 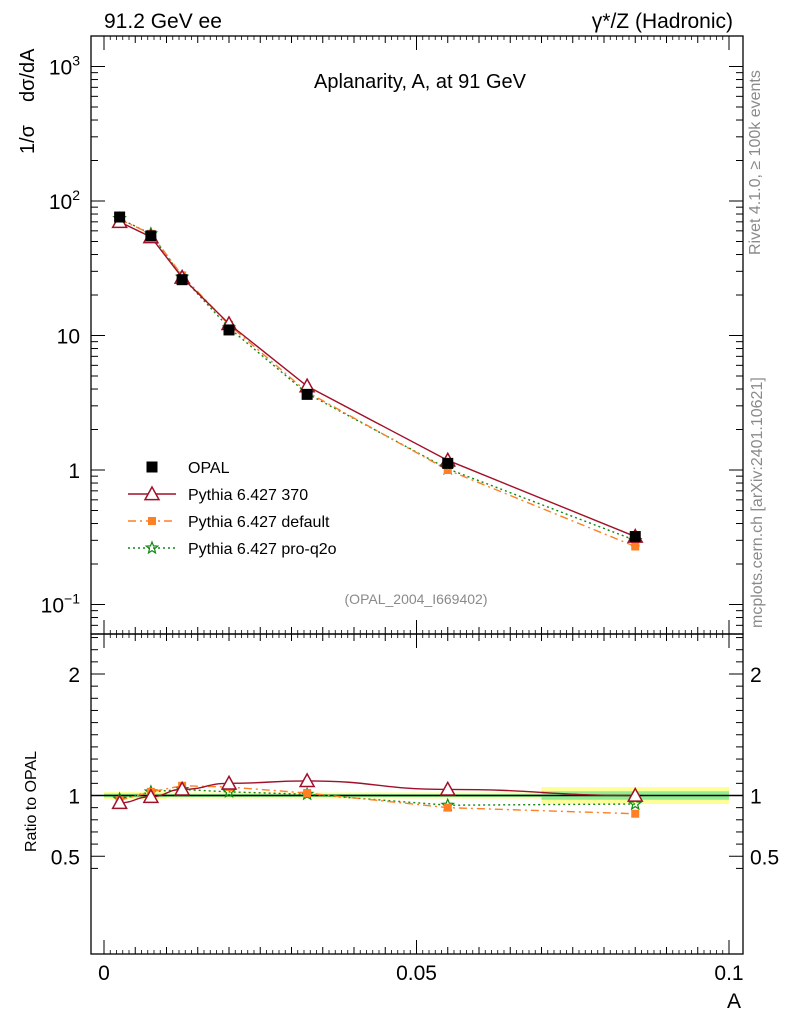 What do you see at coordinates (65, 857) in the screenshot?
I see `ratio-y-tick-label-left: 0.5` at bounding box center [65, 857].